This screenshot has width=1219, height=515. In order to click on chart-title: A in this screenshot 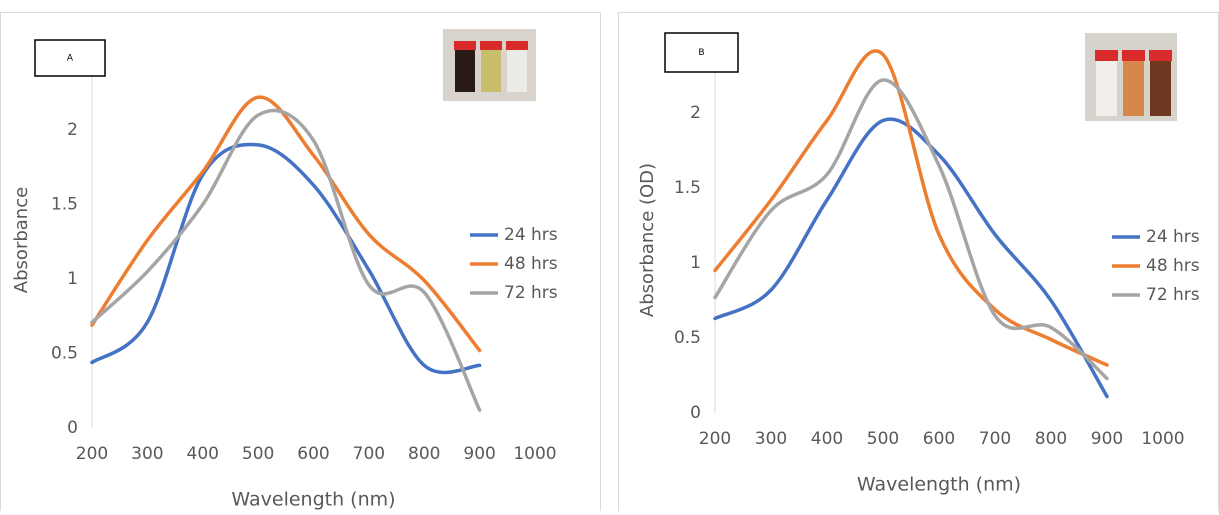, I will do `click(70, 59)`.